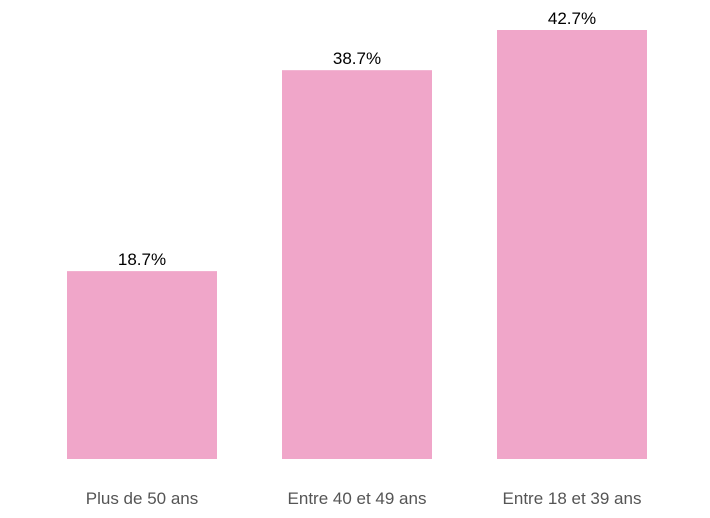 The image size is (710, 518). Describe the element at coordinates (142, 259) in the screenshot. I see `bar-value-label-1: 18.7%` at that location.